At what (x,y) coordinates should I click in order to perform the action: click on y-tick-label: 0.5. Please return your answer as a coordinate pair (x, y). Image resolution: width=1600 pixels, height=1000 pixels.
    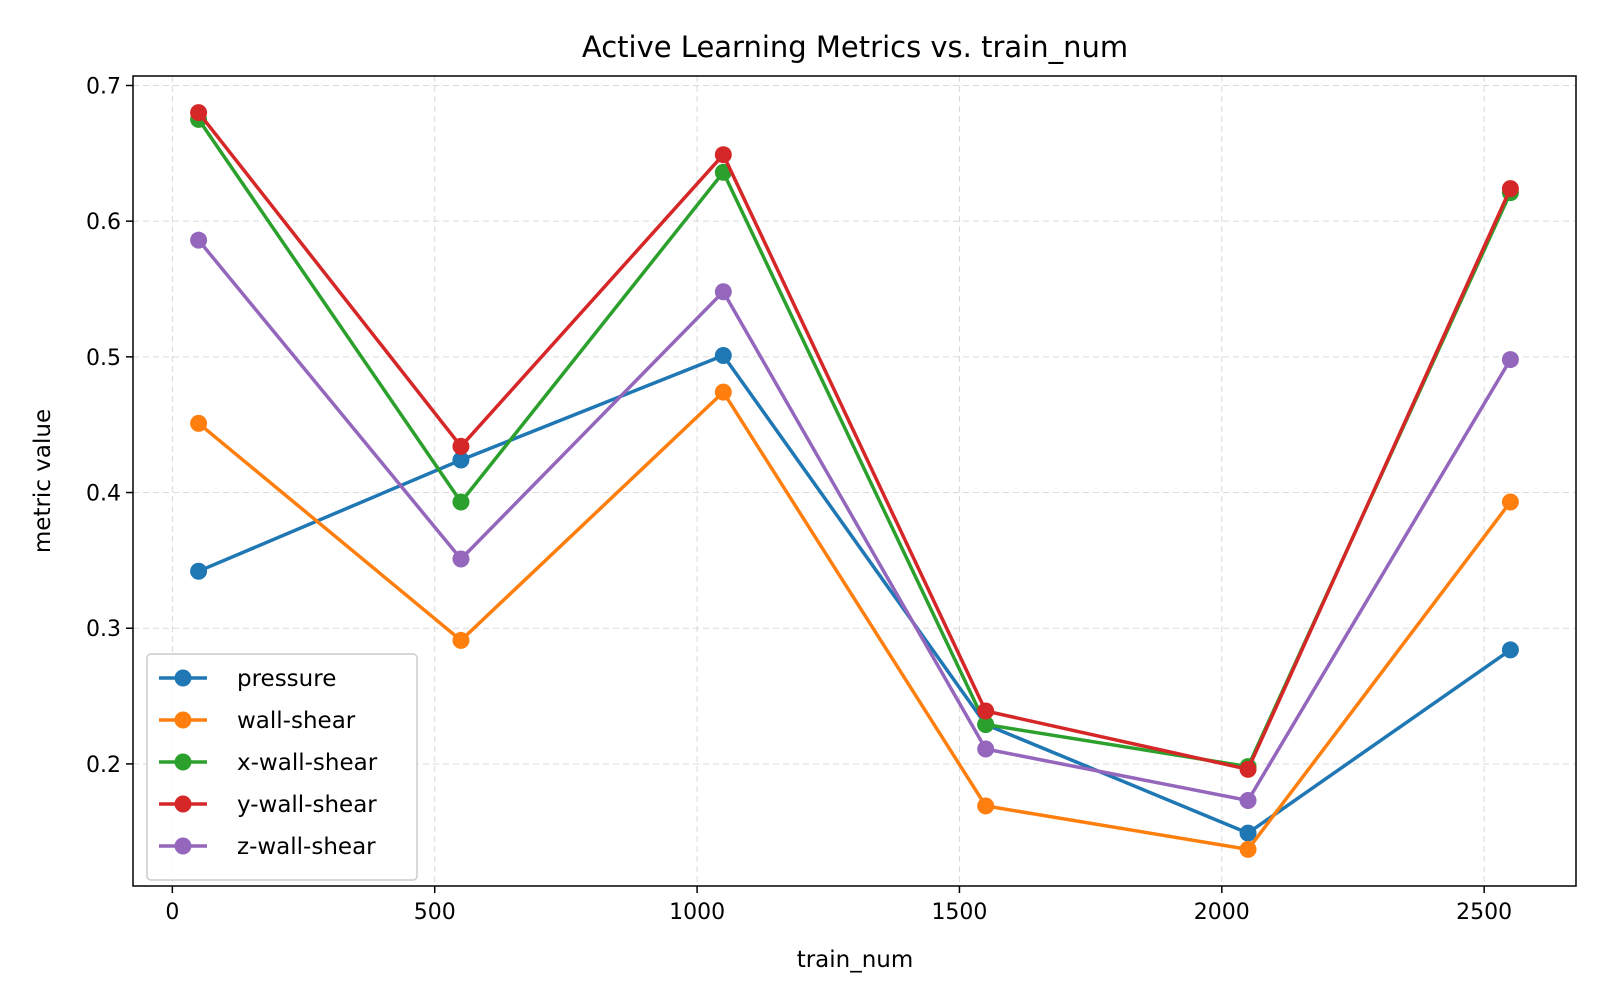
    Looking at the image, I should click on (103, 358).